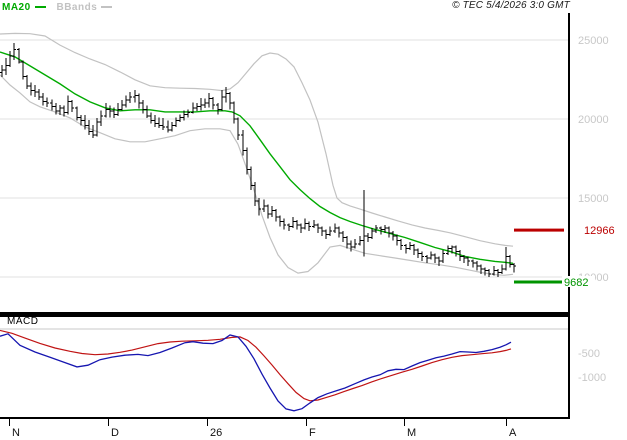 This screenshot has width=627, height=440. I want to click on bbands-line-swatch, so click(107, 7).